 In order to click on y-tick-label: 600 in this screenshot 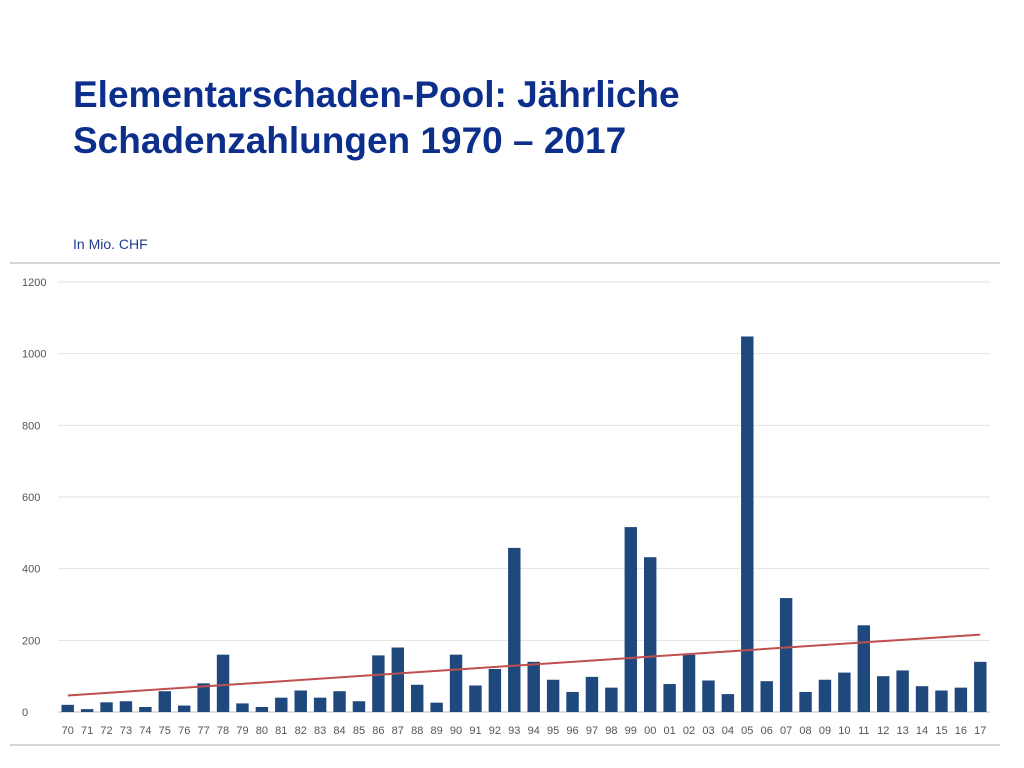, I will do `click(31, 498)`.